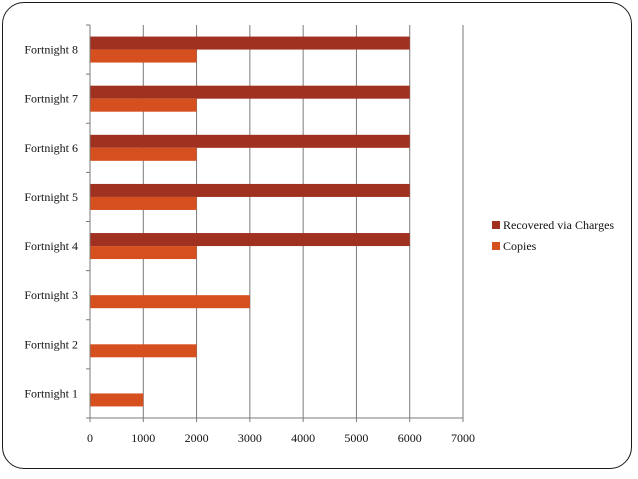 The width and height of the screenshot is (638, 479). I want to click on category-label: Fortnight 4, so click(51, 246).